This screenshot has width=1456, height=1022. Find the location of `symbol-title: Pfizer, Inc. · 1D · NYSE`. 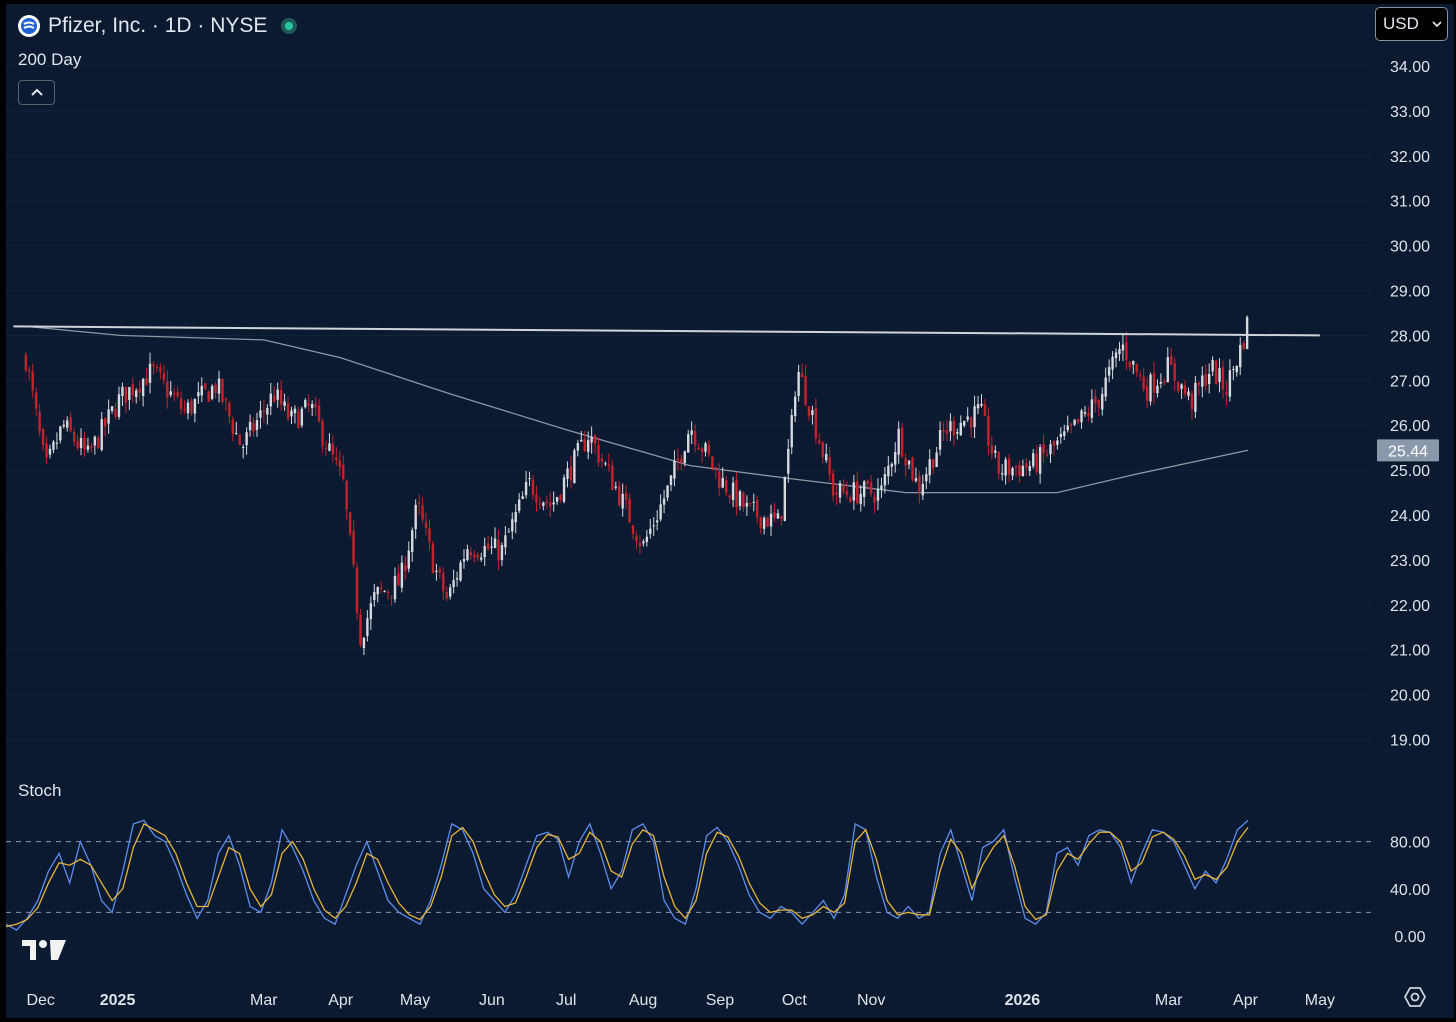

symbol-title: Pfizer, Inc. · 1D · NYSE is located at coordinates (158, 25).